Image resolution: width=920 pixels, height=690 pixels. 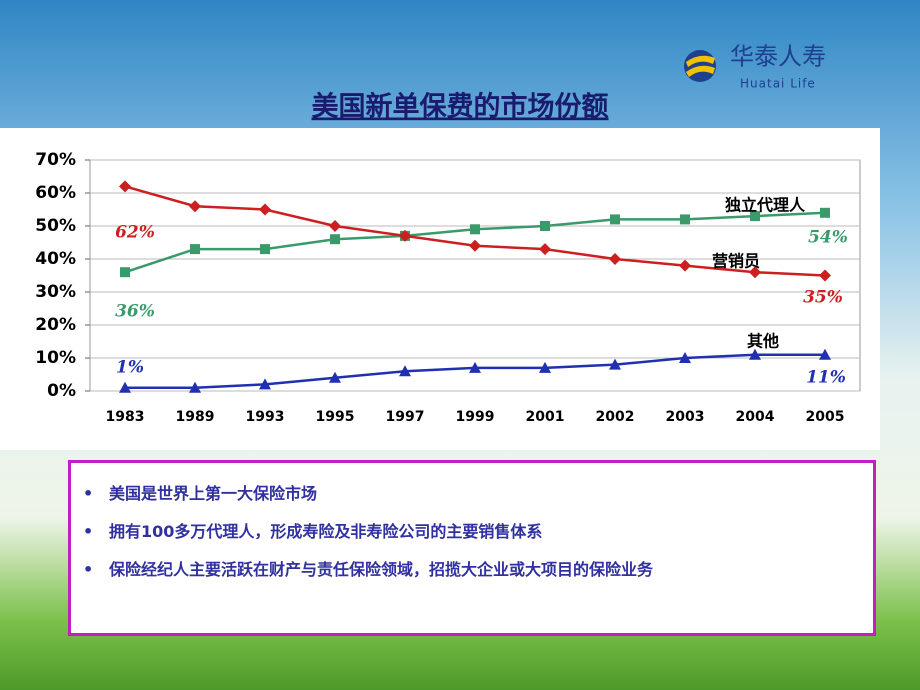 I want to click on bullet-item: 美国是世界上第一大保险市场, so click(x=478, y=494).